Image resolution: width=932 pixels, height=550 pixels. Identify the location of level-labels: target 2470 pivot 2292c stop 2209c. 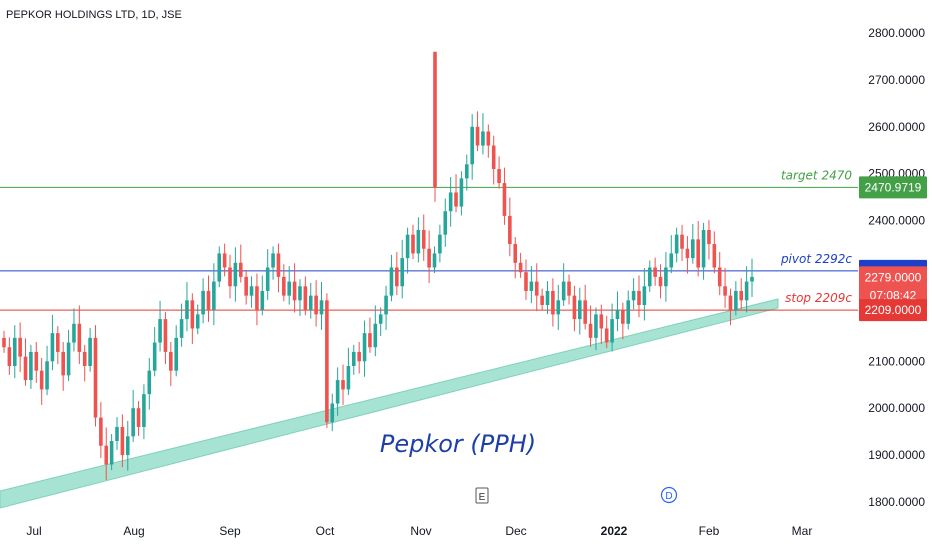
(816, 236).